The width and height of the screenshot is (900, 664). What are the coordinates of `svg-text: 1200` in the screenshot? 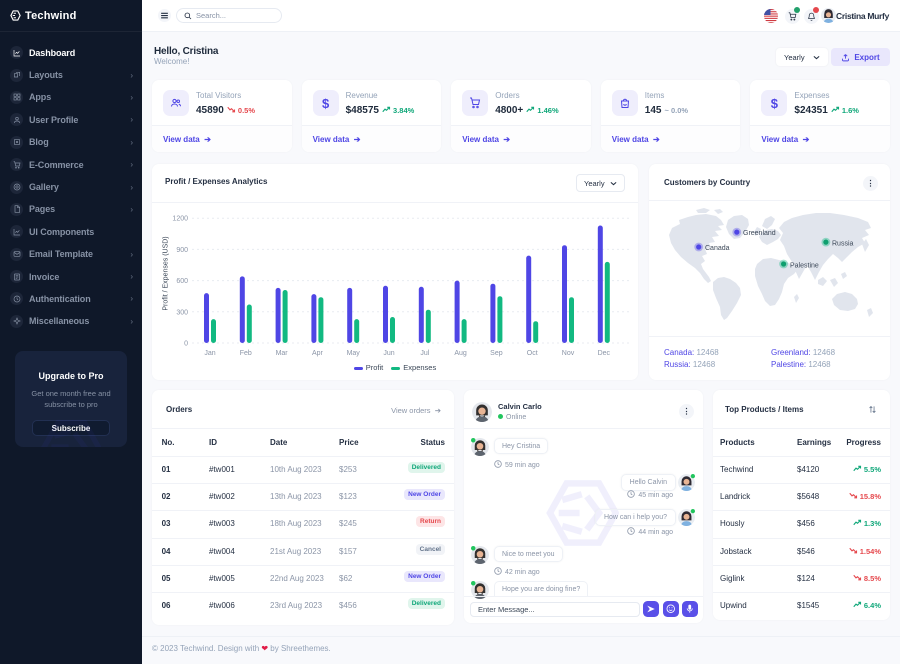 It's located at (180, 219).